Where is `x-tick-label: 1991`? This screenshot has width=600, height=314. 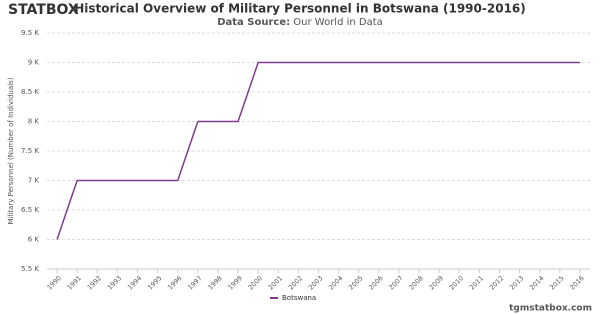
x-tick-label: 1991 is located at coordinates (74, 282).